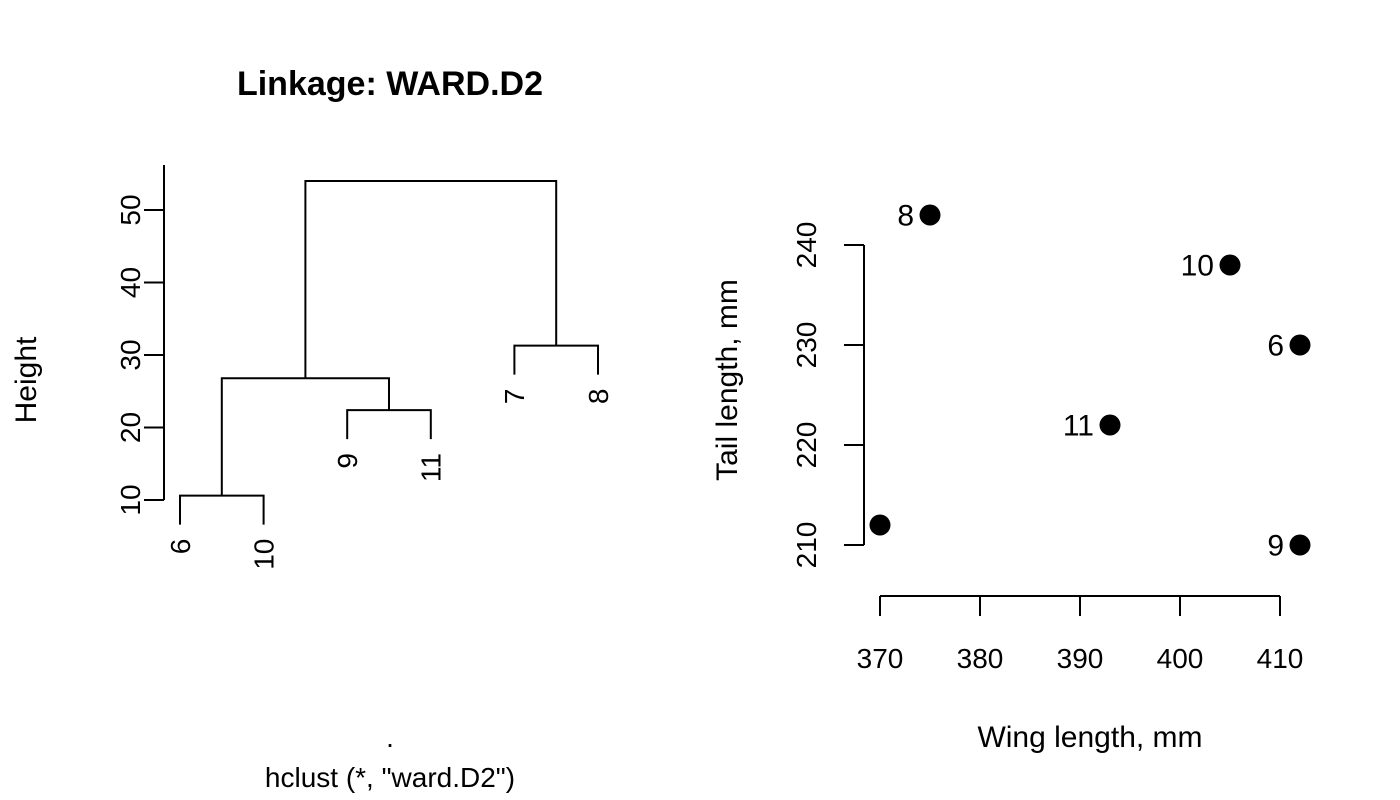  Describe the element at coordinates (905, 216) in the screenshot. I see `point-label: 8` at that location.